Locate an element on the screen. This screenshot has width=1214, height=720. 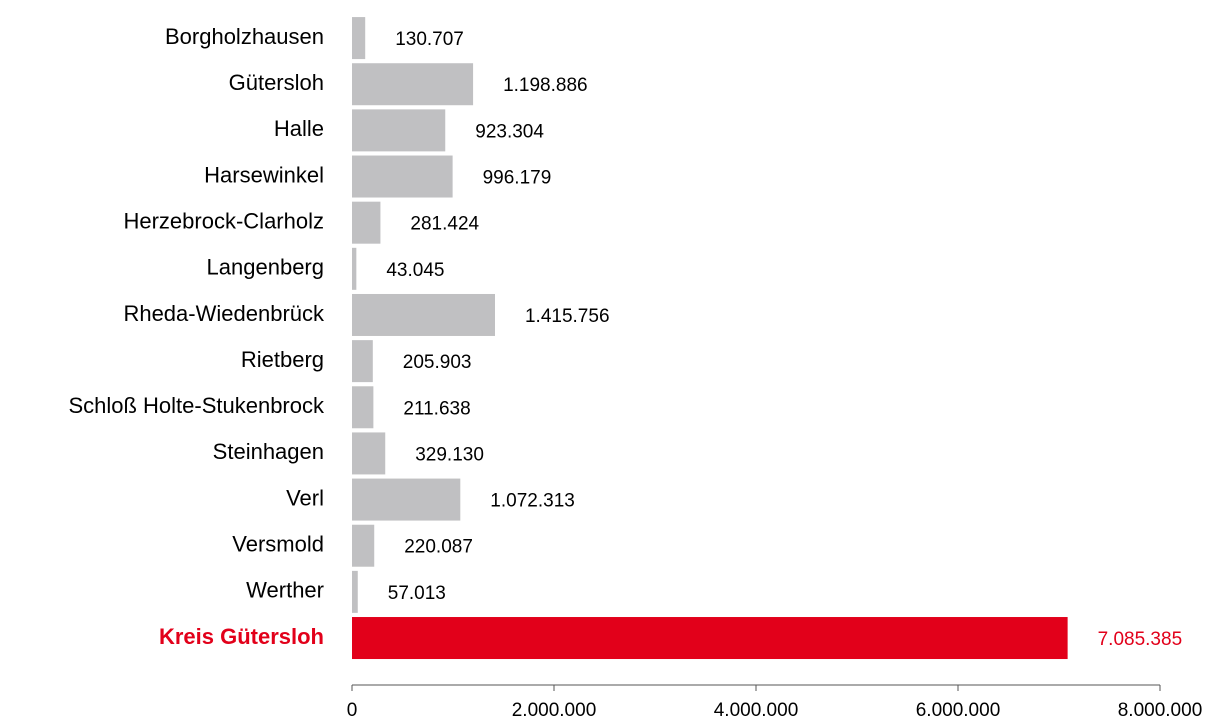
value-label: 923.304 is located at coordinates (509, 131).